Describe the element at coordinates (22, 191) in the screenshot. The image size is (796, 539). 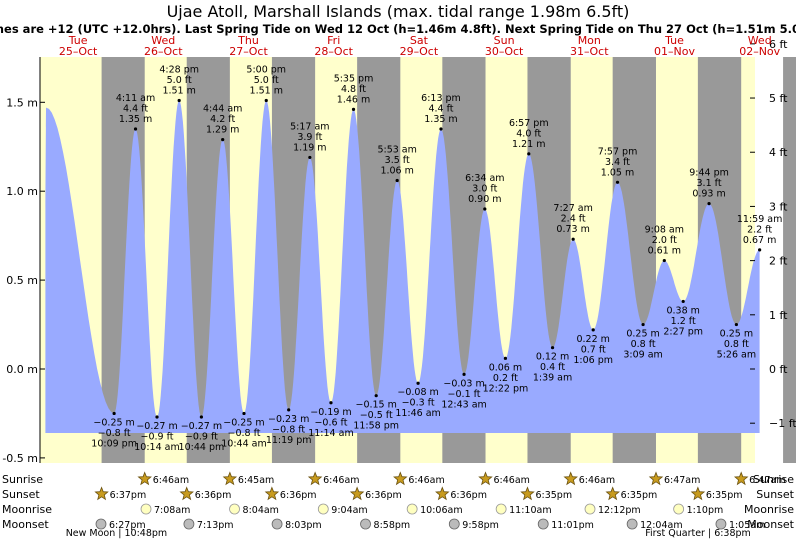
I see `y-tick-label-left: 1.0 m` at that location.